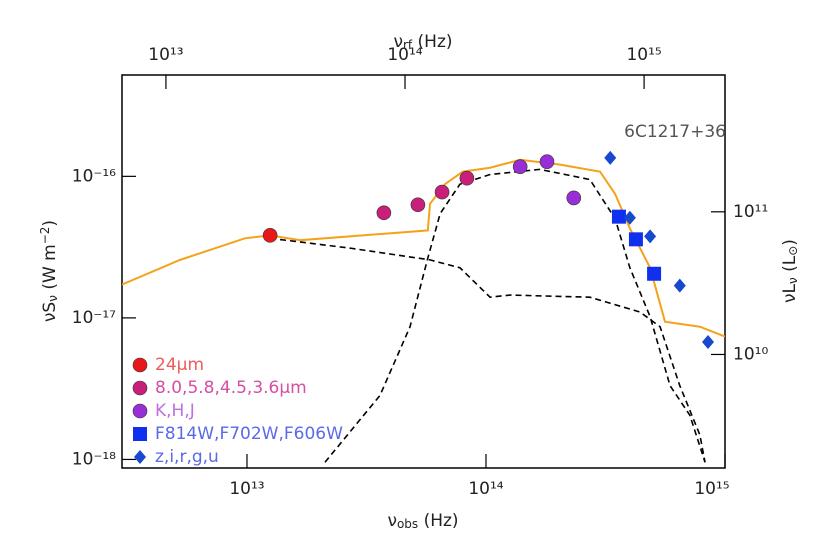  Describe the element at coordinates (793, 280) in the screenshot. I see `y2-axis-label-part: ν` at that location.